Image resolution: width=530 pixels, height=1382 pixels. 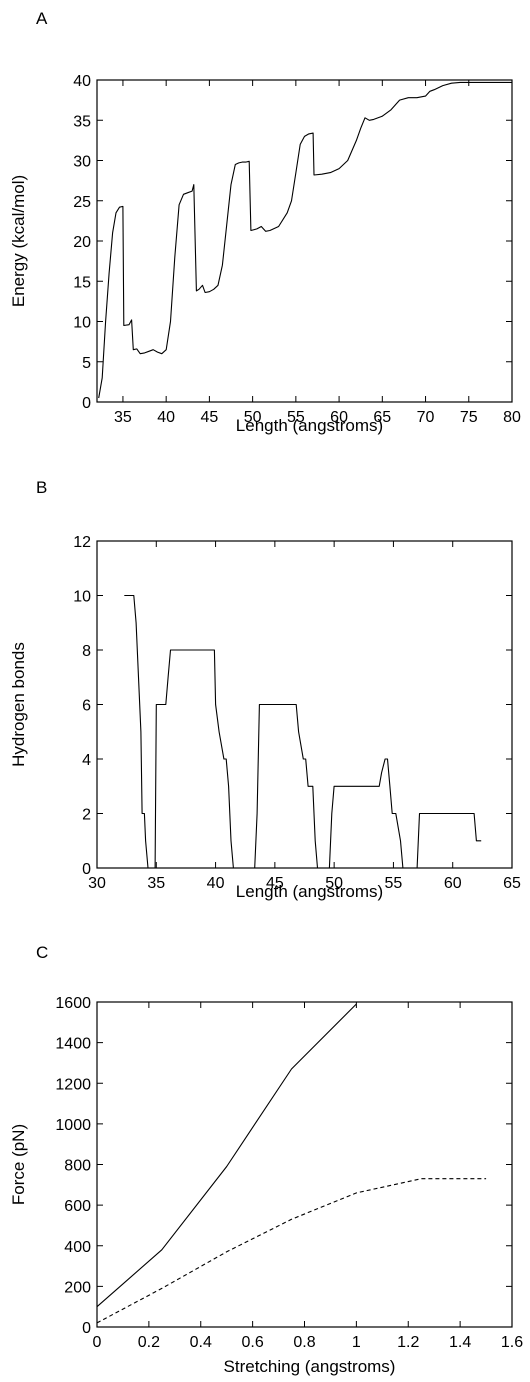 What do you see at coordinates (97, 883) in the screenshot?
I see `x-tick-label: 30` at bounding box center [97, 883].